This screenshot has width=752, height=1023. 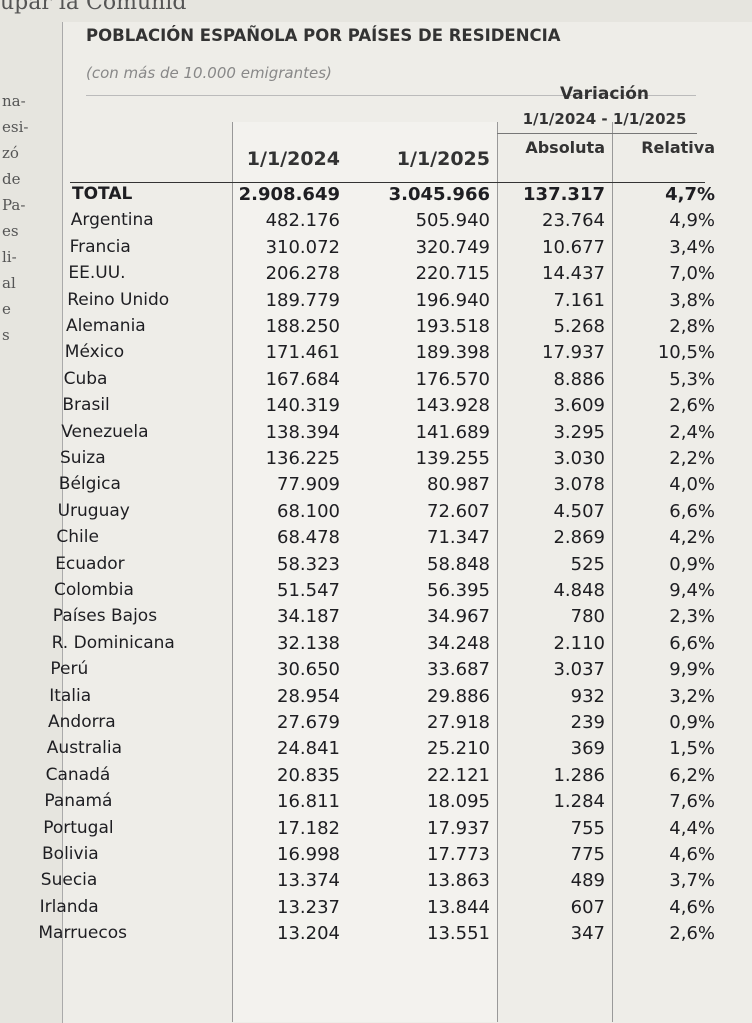 I want to click on cell-value: 167.684, so click(x=302, y=379).